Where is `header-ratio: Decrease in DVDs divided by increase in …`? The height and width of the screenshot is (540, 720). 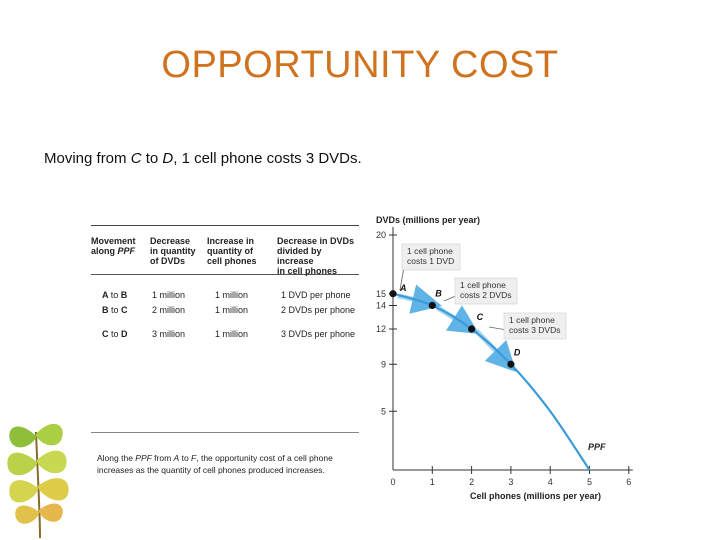
header-ratio: Decrease in DVDs divided by increase in … is located at coordinates (316, 256).